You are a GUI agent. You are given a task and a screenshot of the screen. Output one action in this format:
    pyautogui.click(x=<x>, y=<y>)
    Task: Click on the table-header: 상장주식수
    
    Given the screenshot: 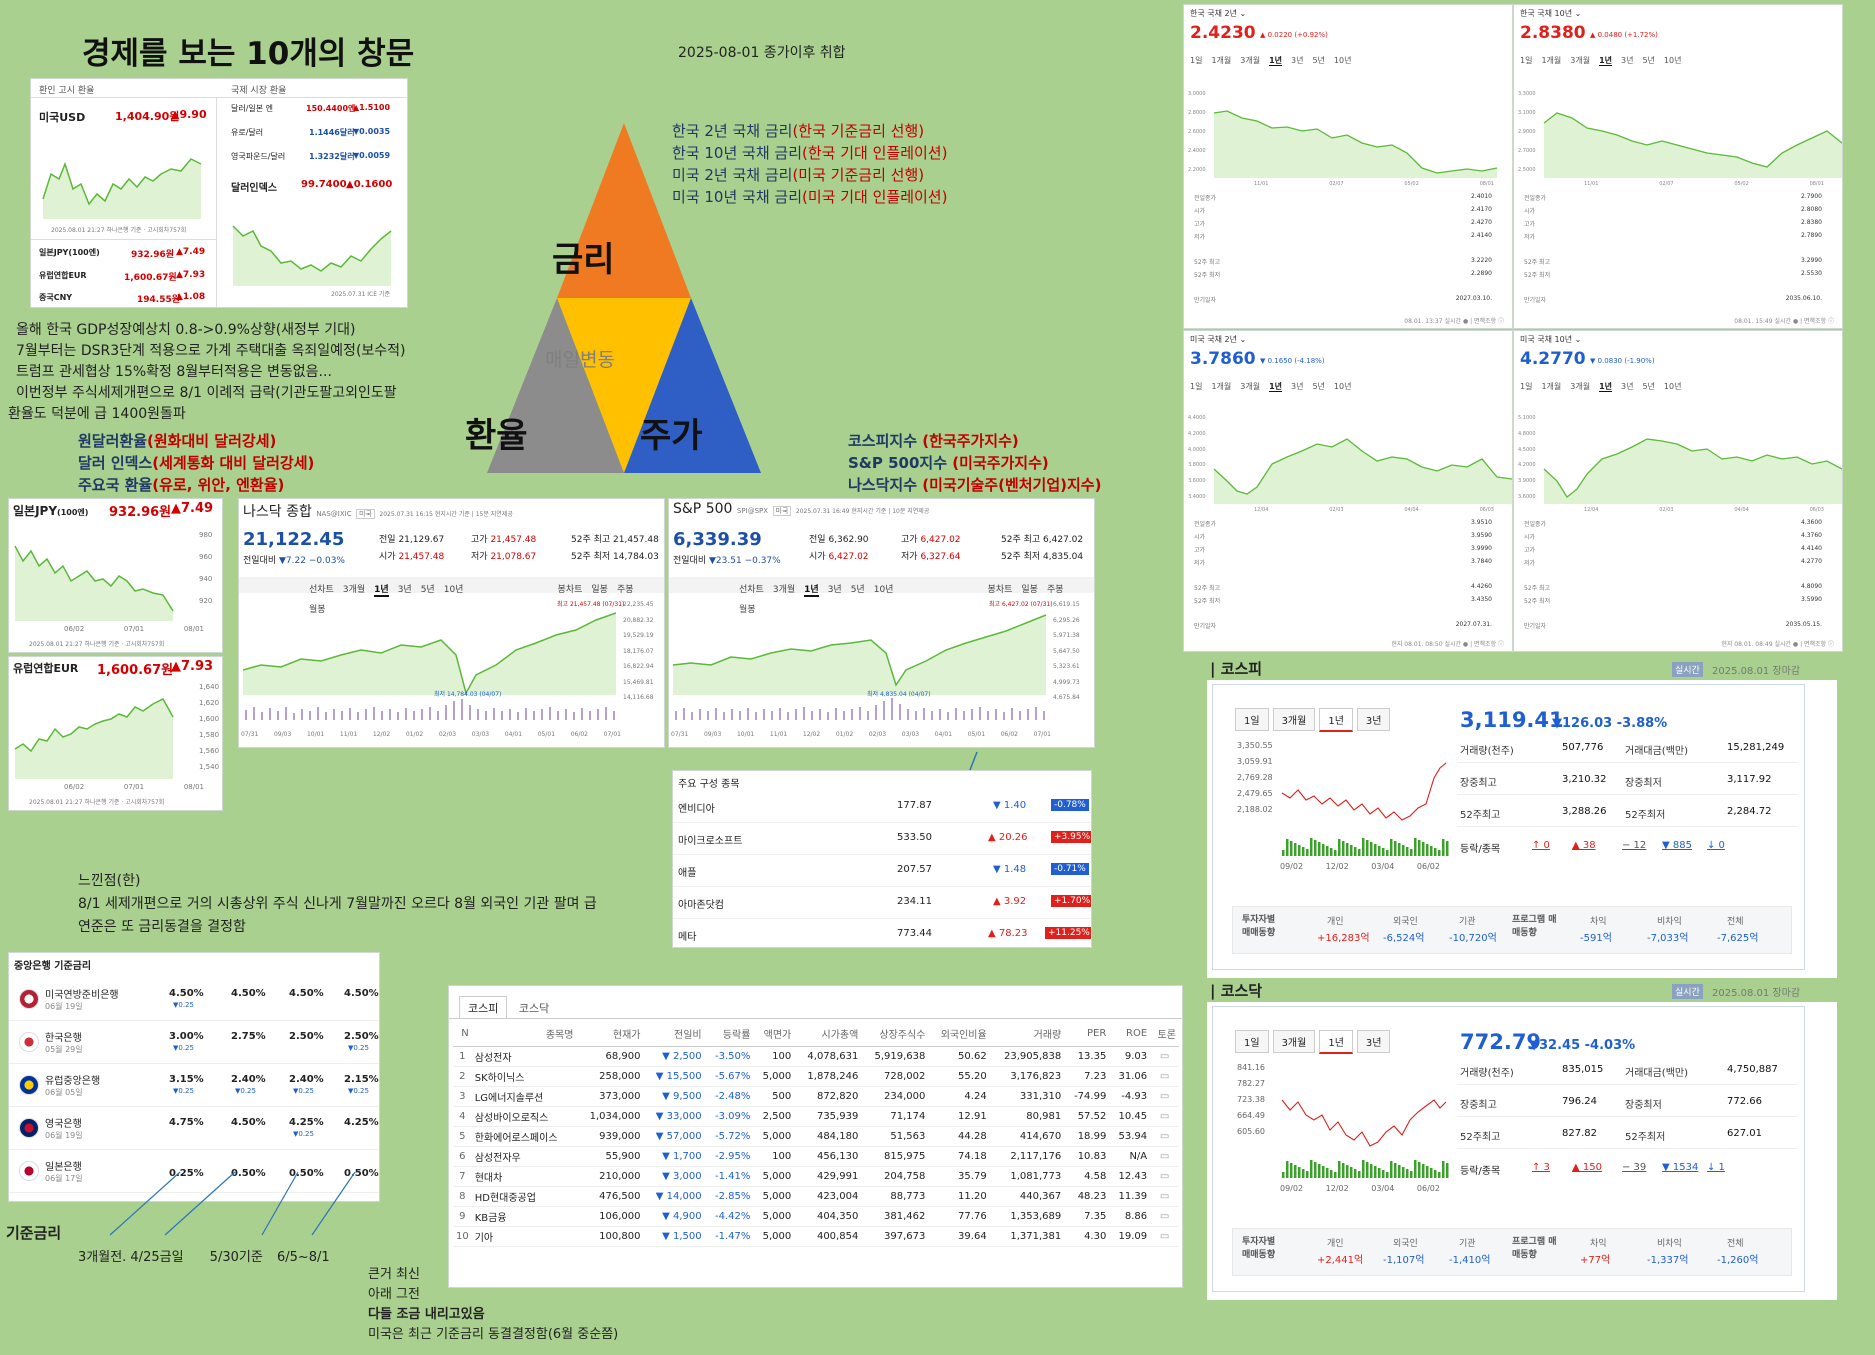 What is the action you would take?
    pyautogui.click(x=895, y=1034)
    